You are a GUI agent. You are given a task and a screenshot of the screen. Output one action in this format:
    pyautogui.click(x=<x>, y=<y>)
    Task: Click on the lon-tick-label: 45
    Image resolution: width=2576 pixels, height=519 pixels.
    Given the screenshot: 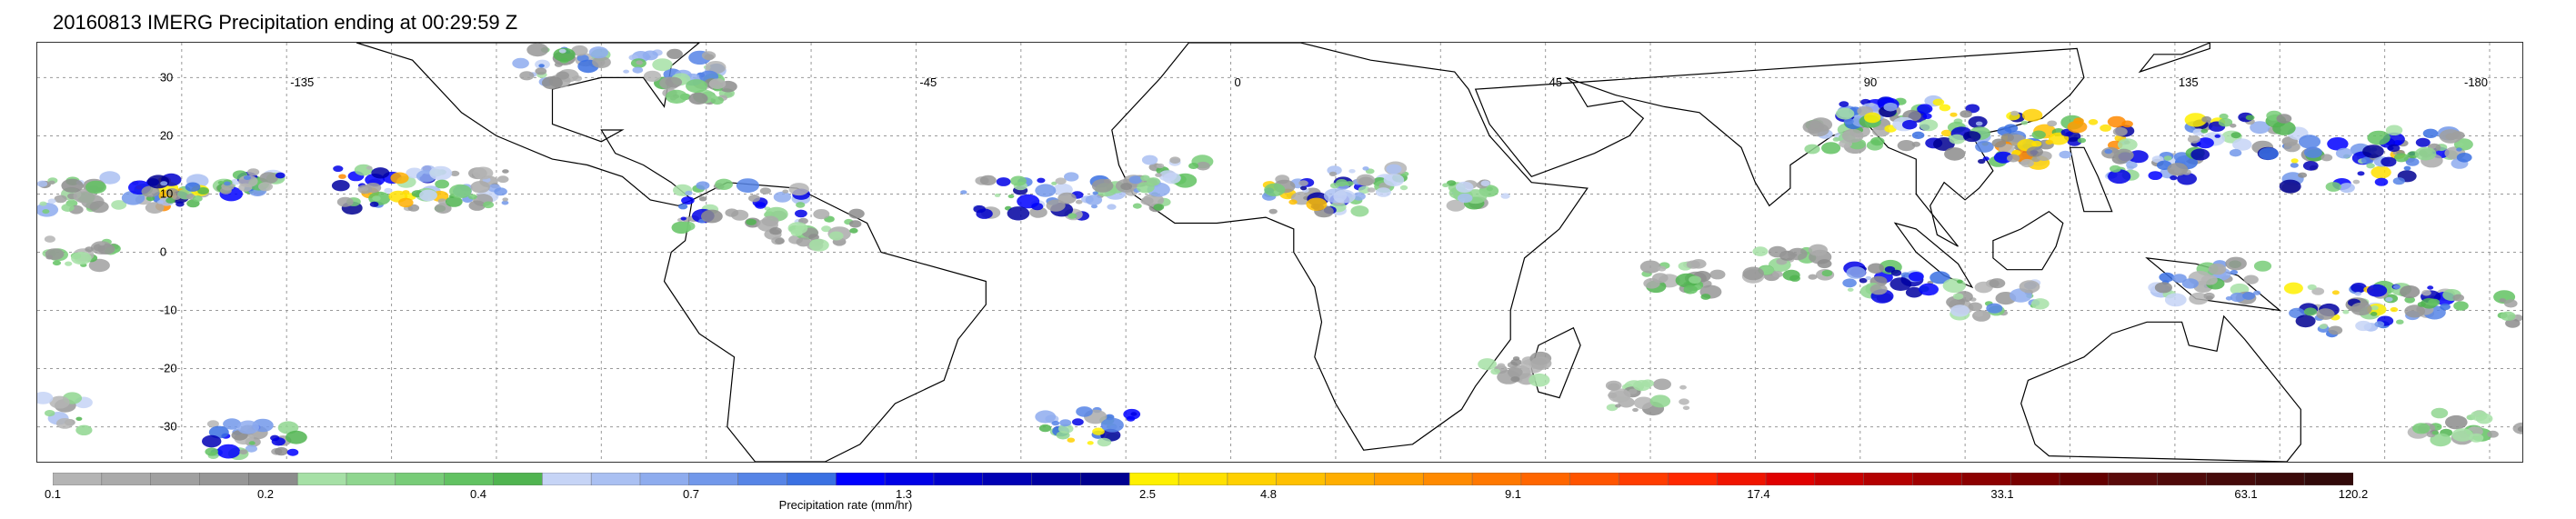 What is the action you would take?
    pyautogui.click(x=1556, y=82)
    